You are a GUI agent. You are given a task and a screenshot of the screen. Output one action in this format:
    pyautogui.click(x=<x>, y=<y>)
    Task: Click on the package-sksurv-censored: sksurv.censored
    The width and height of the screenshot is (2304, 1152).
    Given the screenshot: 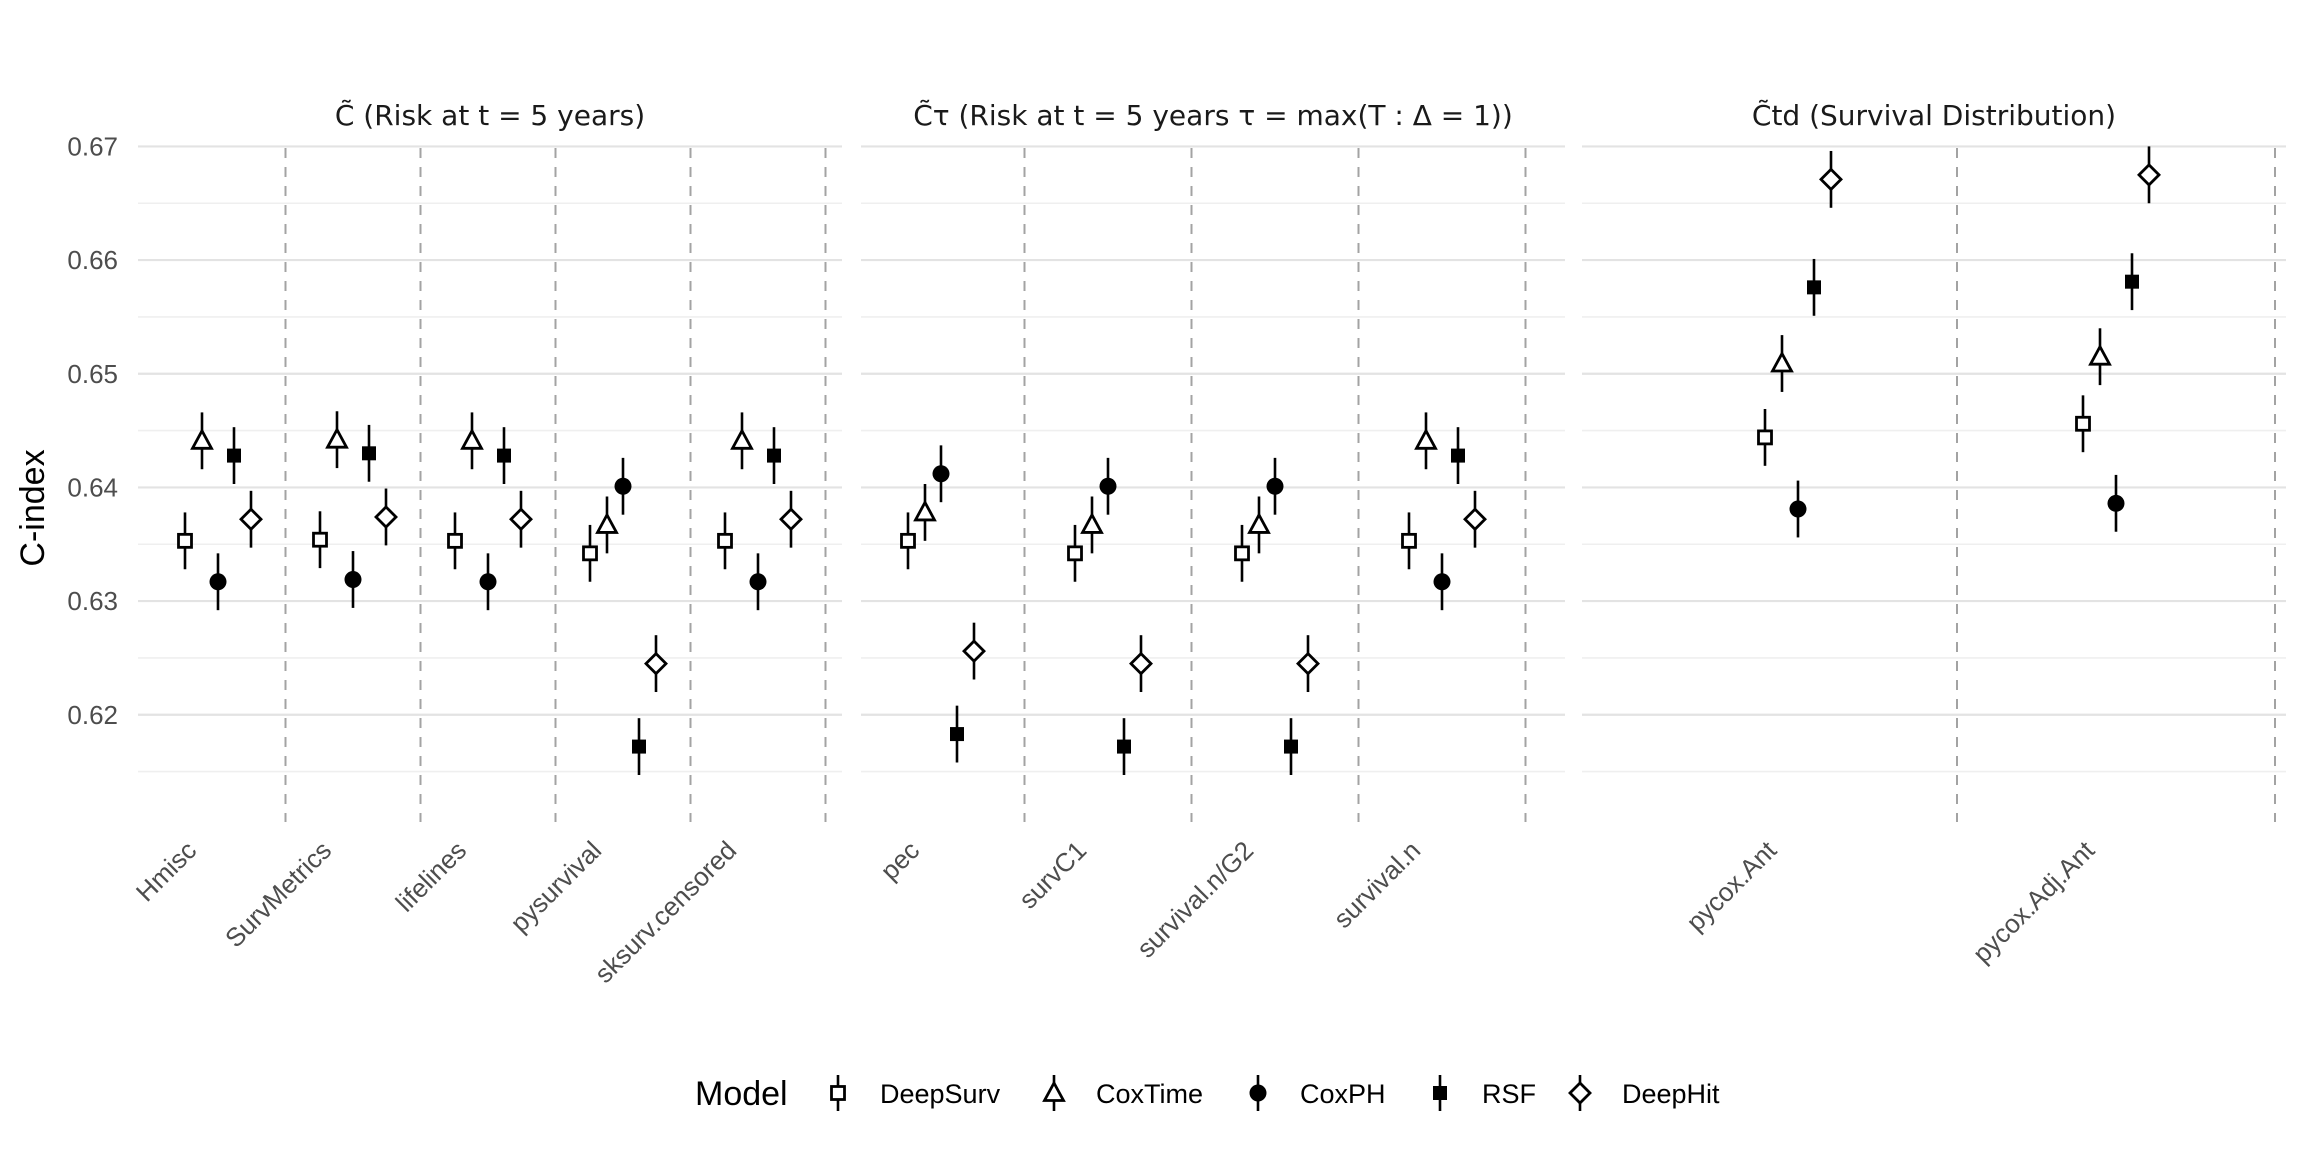 What is the action you would take?
    pyautogui.click(x=708, y=568)
    